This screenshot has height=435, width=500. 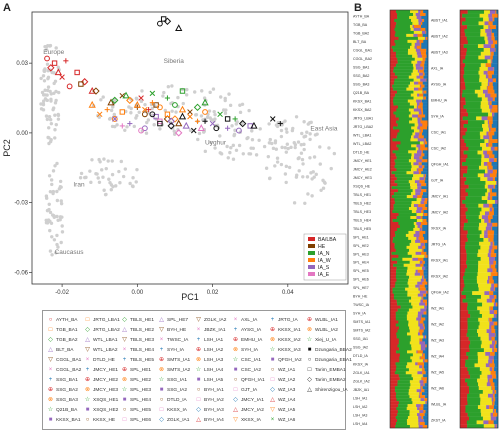 I want to click on admixture-label: SSG_BA3, so click(x=361, y=84).